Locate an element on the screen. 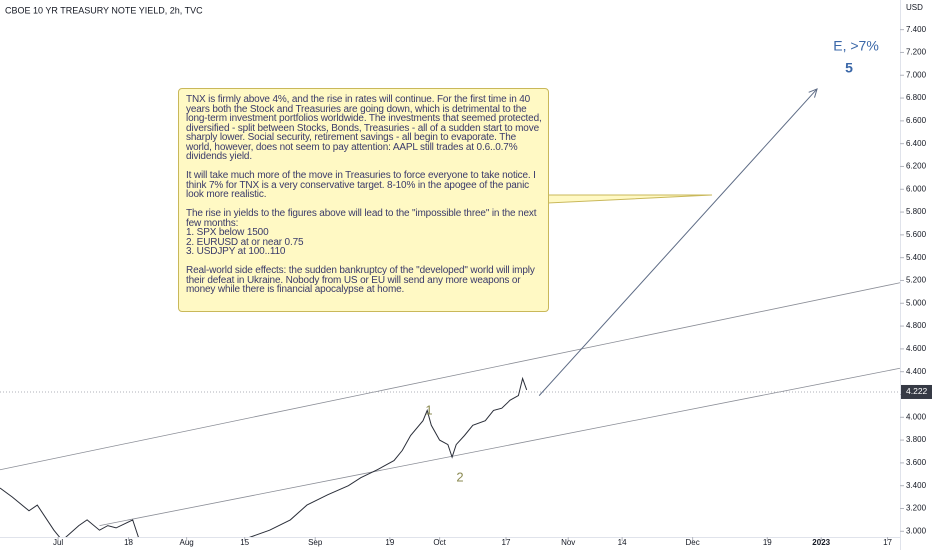  y-tick-label: 7.200 is located at coordinates (916, 52).